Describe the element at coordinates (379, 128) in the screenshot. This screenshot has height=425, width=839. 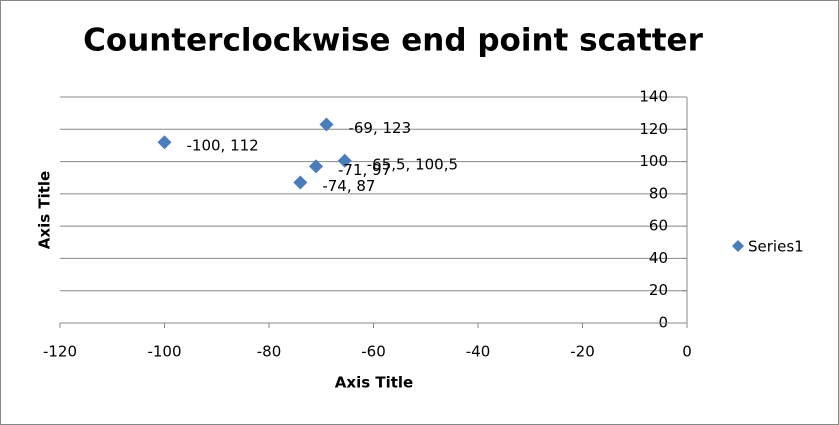
I see `data-label: -69, 123` at that location.